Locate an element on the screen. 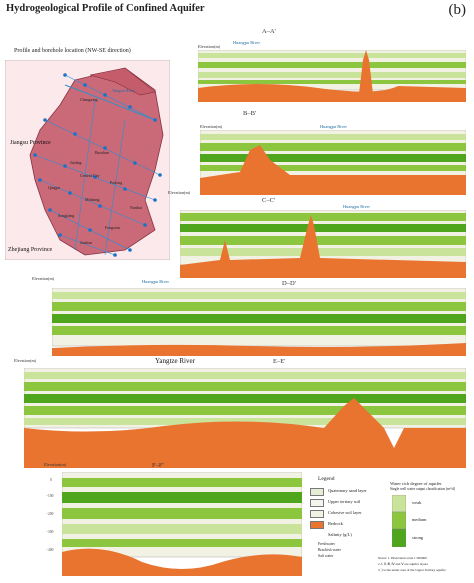 This screenshot has width=474, height=583. salinity-brackish: Brackish water is located at coordinates (329, 550).